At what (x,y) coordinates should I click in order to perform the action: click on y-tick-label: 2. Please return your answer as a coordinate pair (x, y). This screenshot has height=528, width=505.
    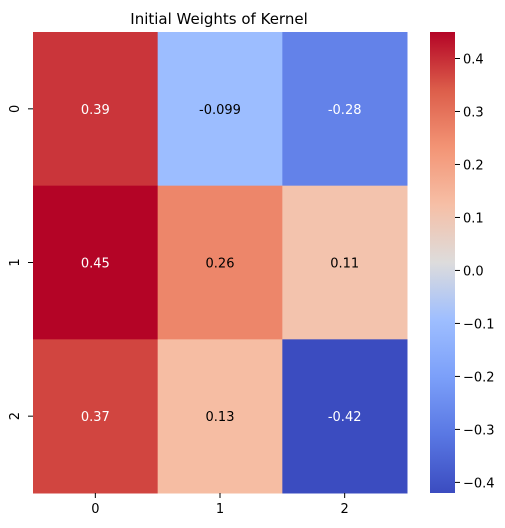
    Looking at the image, I should click on (15, 416).